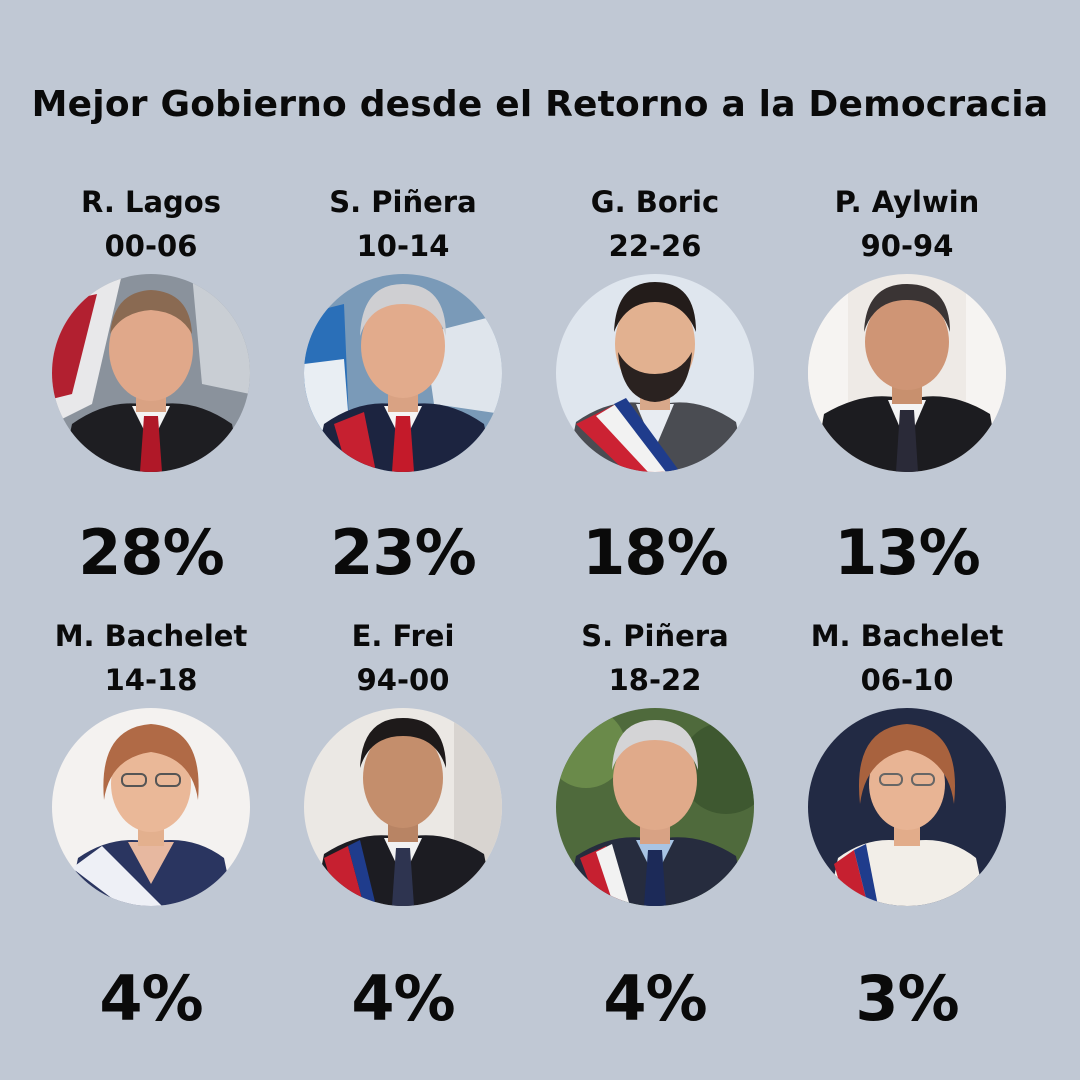 The width and height of the screenshot is (1080, 1080). I want to click on result-card: M. Bachelet 06-10 3%, so click(907, 824).